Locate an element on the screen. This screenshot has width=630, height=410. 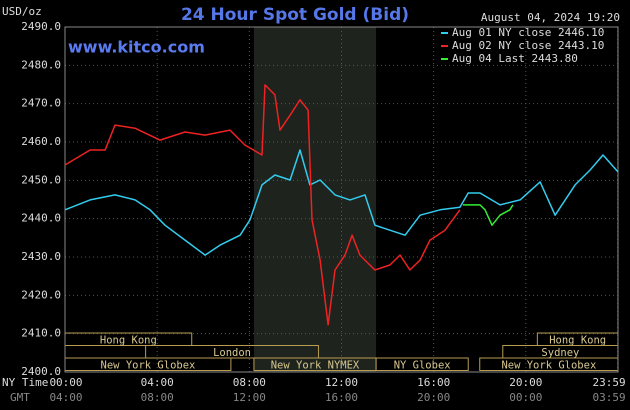
legend-label: Aug 02 NY close 2443.10 is located at coordinates (528, 45).